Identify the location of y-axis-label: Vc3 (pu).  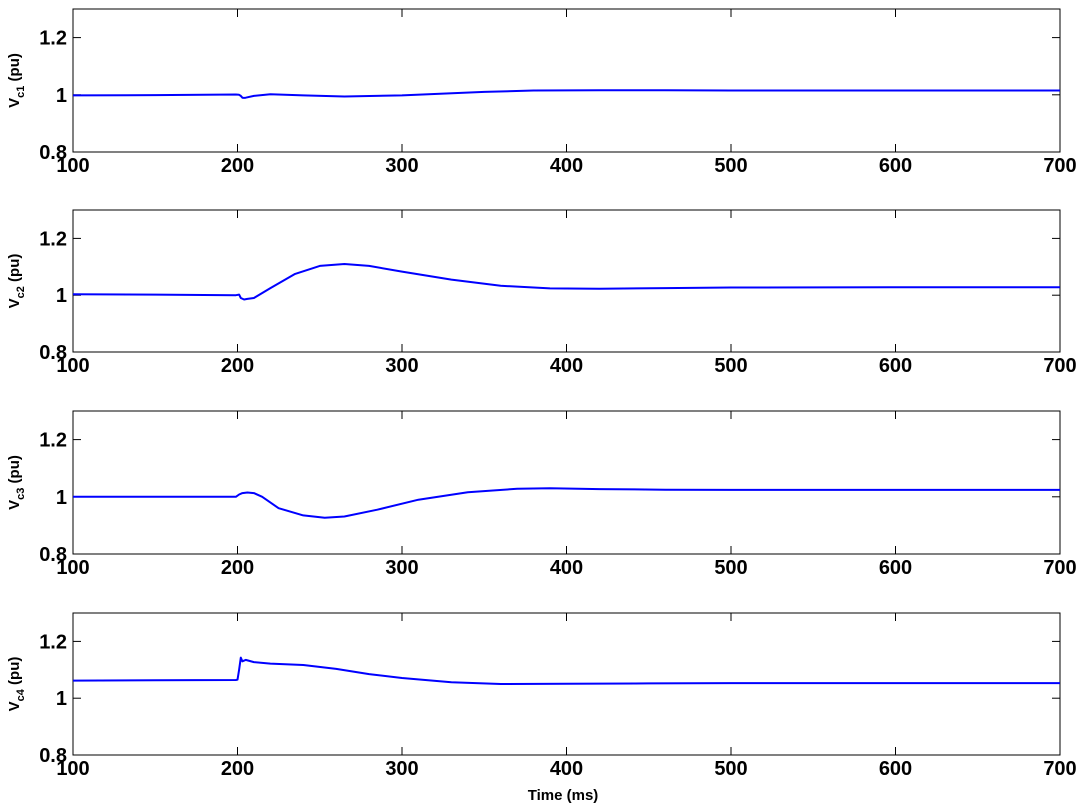
(16, 482).